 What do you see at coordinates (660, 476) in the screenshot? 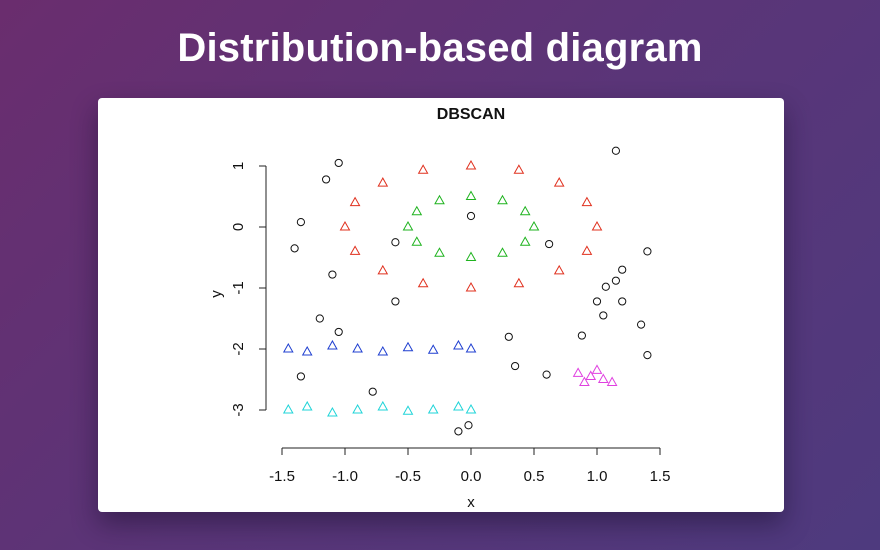
I see `x-tick-label: 1.5` at bounding box center [660, 476].